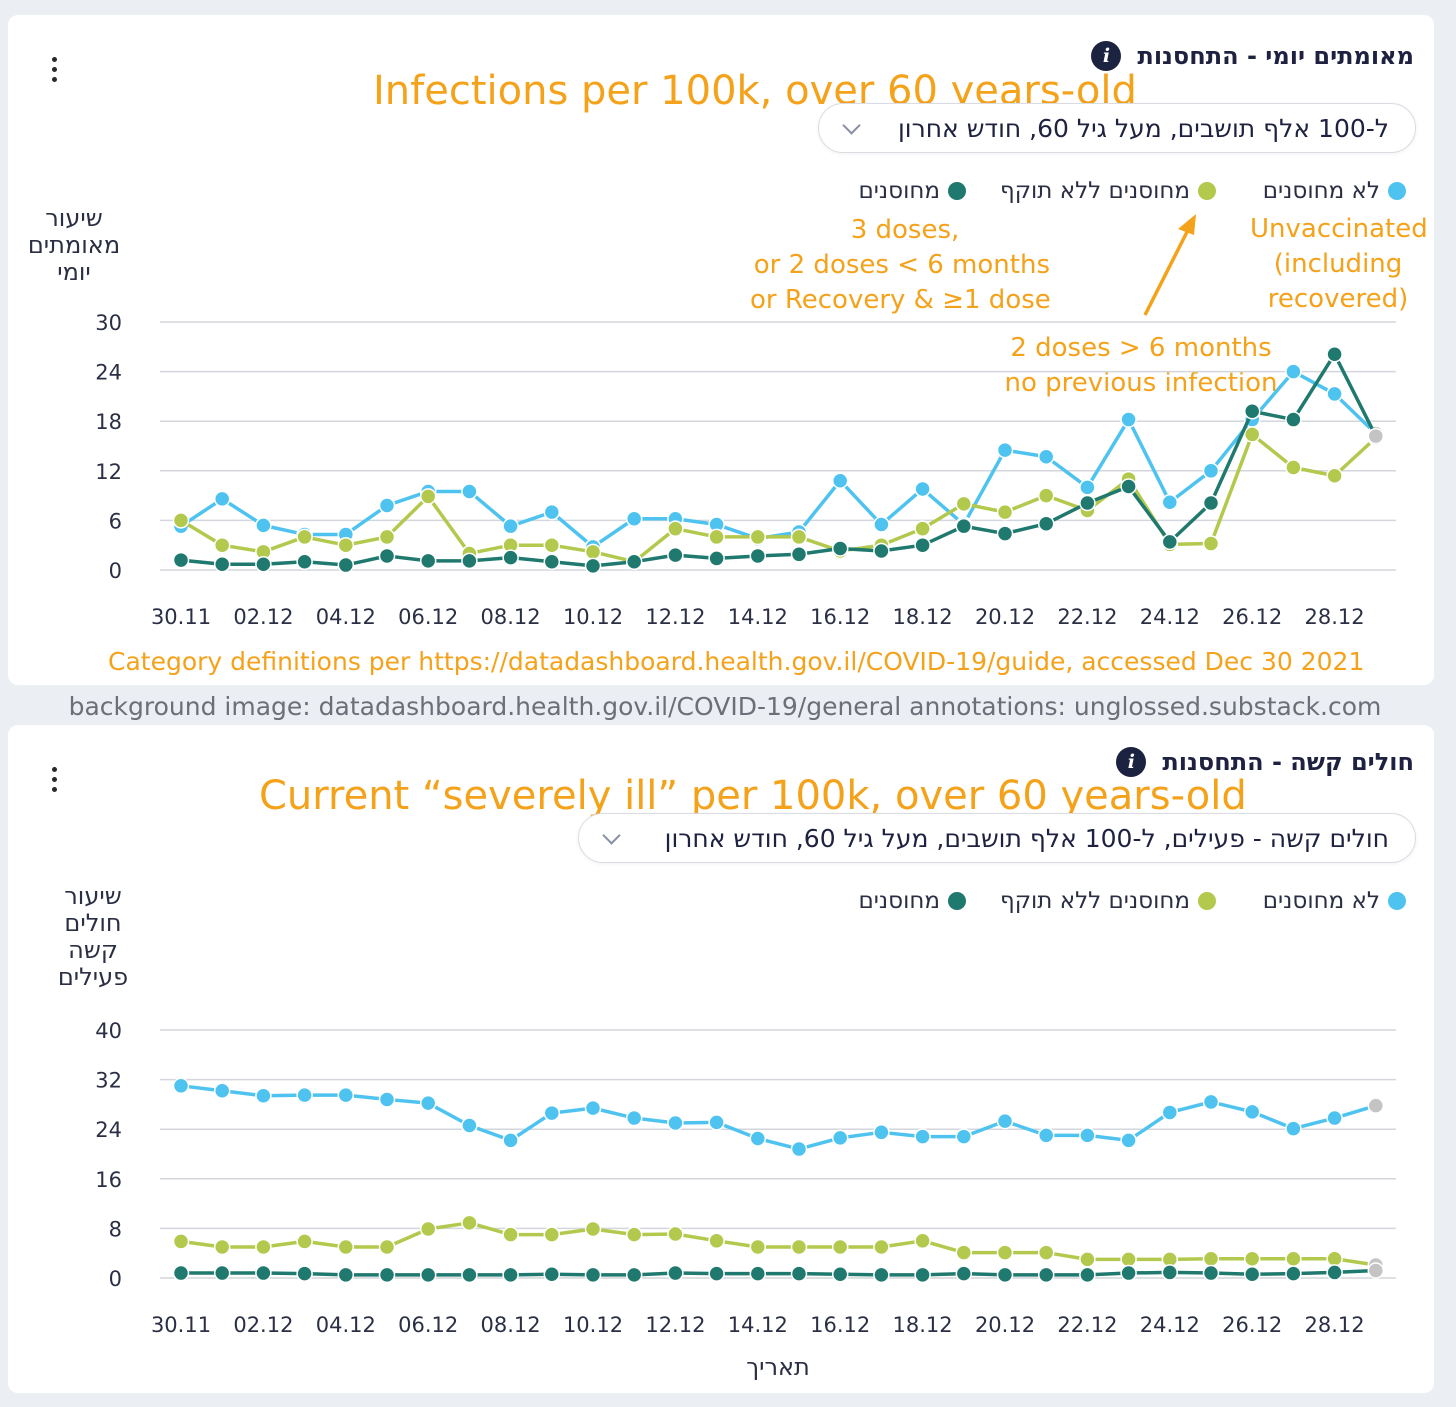 Image resolution: width=1456 pixels, height=1407 pixels. I want to click on legend-item-expired: מחוסנים ללא תוקף, so click(1108, 901).